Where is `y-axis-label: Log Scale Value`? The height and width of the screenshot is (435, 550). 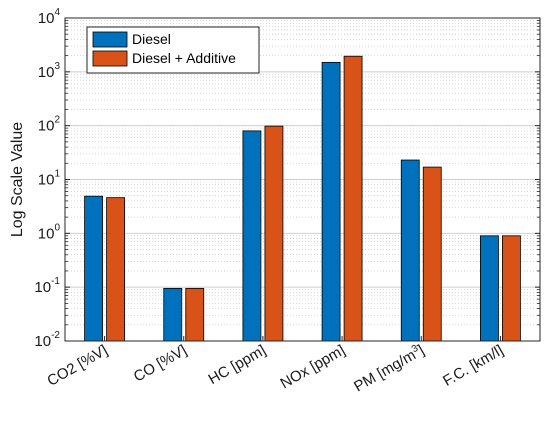
y-axis-label: Log Scale Value is located at coordinates (17, 179).